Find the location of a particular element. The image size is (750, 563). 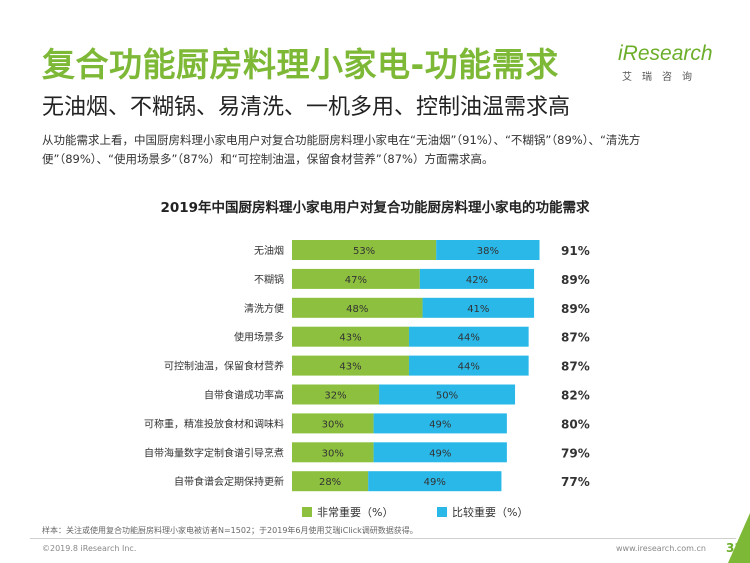

footer-divider is located at coordinates (383, 538).